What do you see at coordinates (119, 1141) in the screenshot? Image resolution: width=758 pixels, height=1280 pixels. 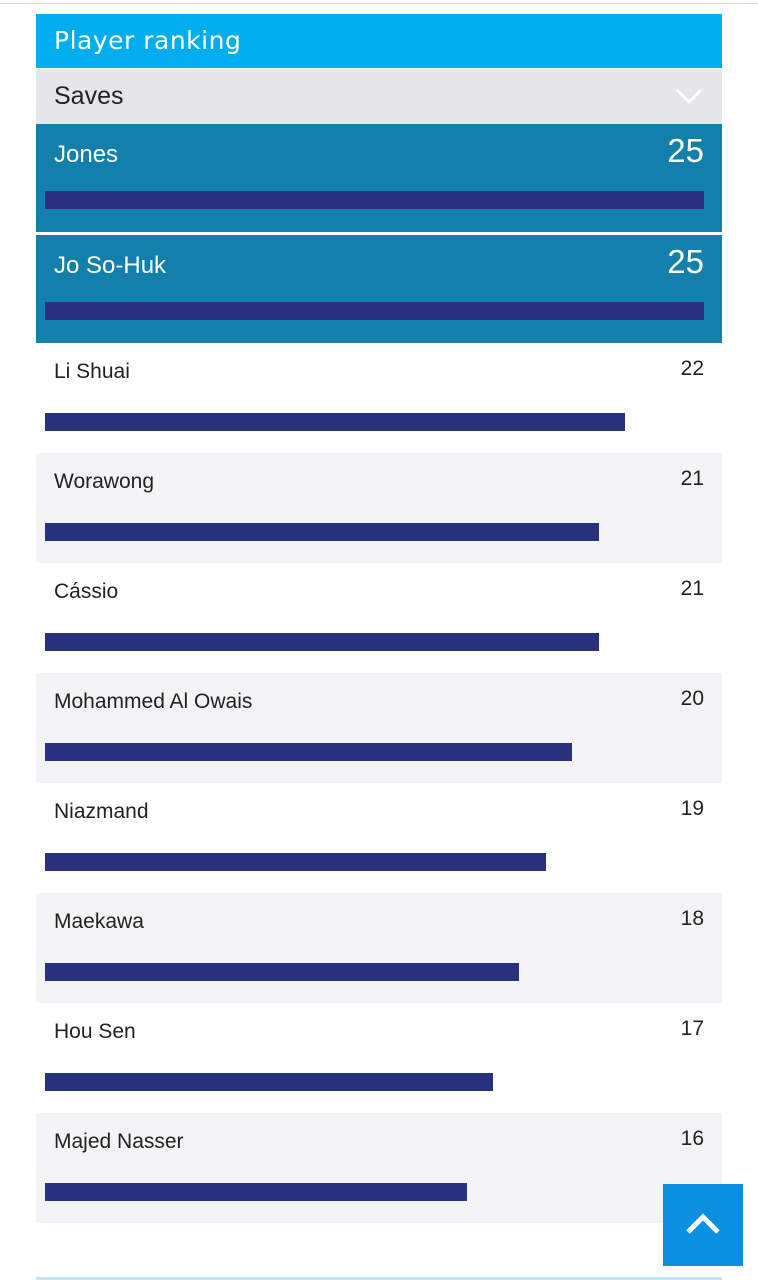 I see `player-name: Majed Nasser` at bounding box center [119, 1141].